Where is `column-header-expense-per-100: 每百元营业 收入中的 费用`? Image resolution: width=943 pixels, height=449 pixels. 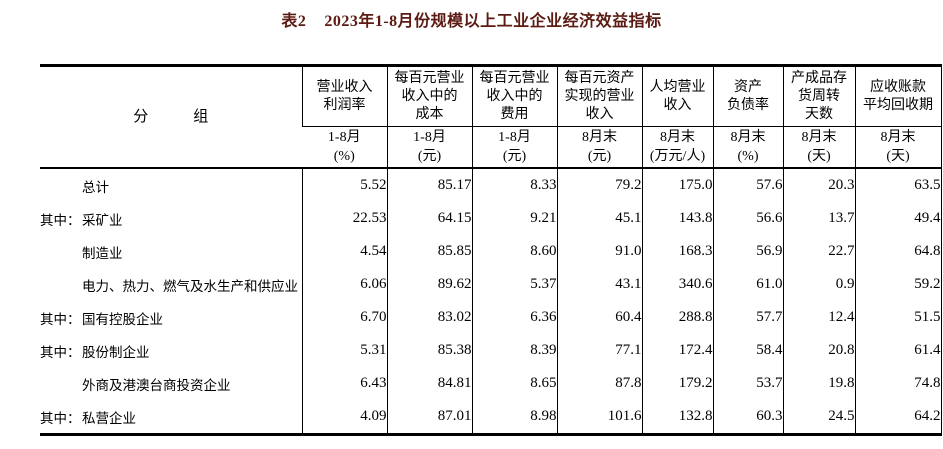
column-header-expense-per-100: 每百元营业 收入中的 费用 is located at coordinates (514, 96).